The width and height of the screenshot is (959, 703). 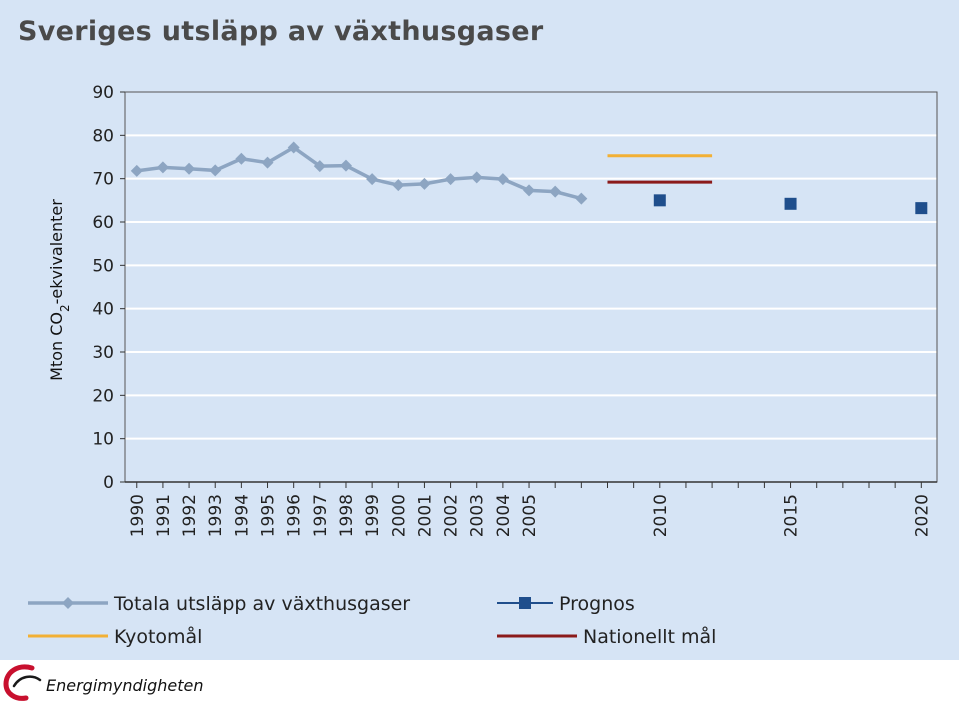 What do you see at coordinates (125, 685) in the screenshot?
I see `brand-name: Energimyndigheten` at bounding box center [125, 685].